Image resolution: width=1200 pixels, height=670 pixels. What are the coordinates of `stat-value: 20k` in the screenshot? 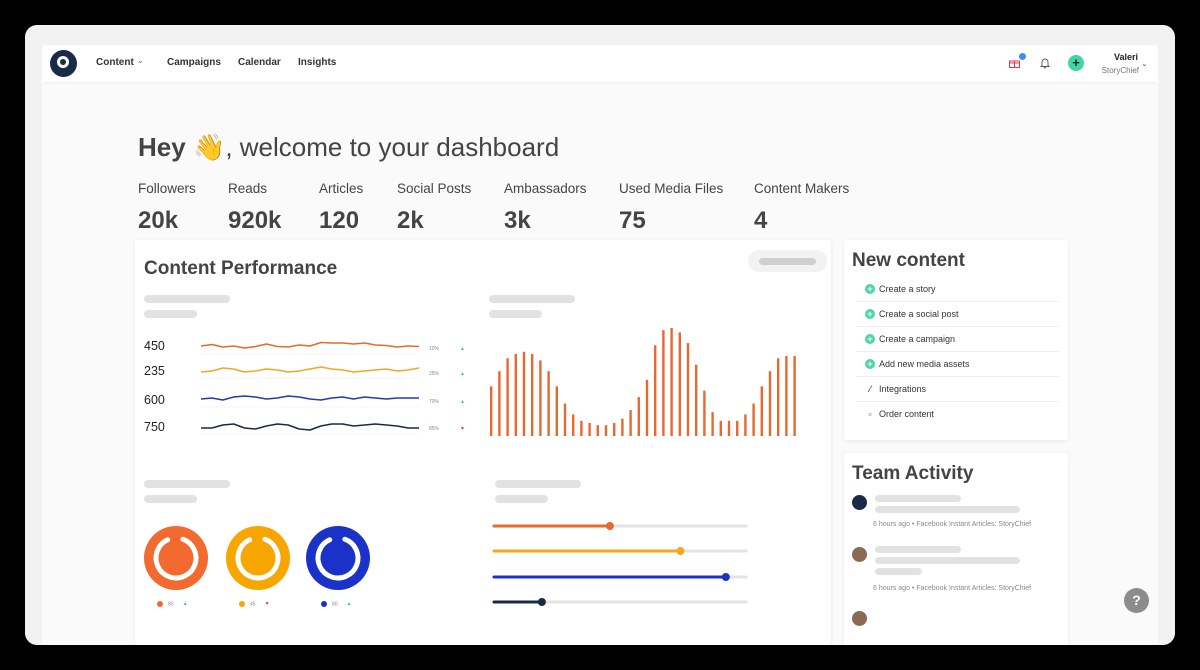 It's located at (158, 220).